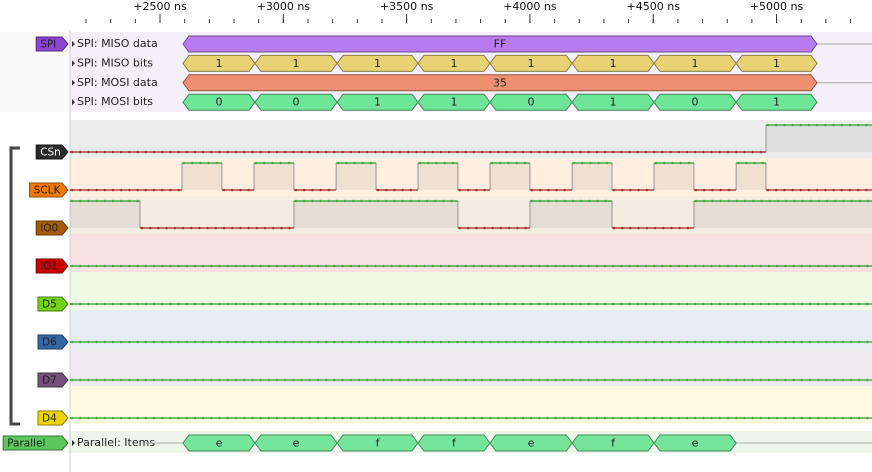 The image size is (872, 472). What do you see at coordinates (14, 286) in the screenshot?
I see `group-bracket` at bounding box center [14, 286].